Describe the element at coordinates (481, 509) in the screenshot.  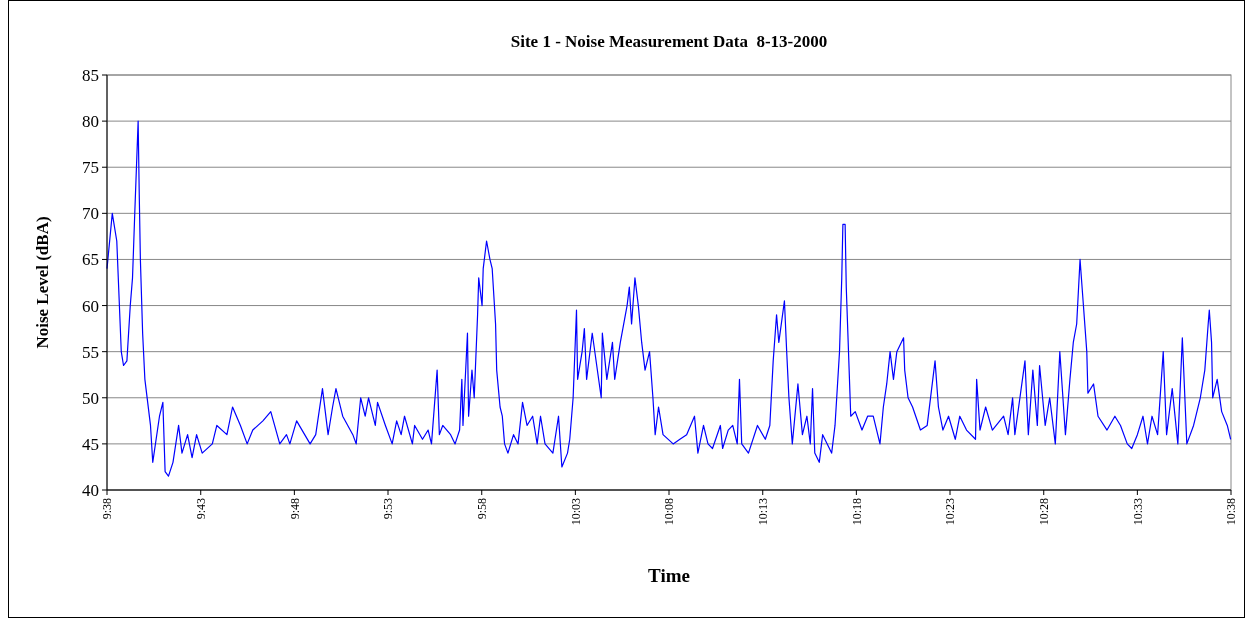
I see `x-tick-label: 9:58` at that location.